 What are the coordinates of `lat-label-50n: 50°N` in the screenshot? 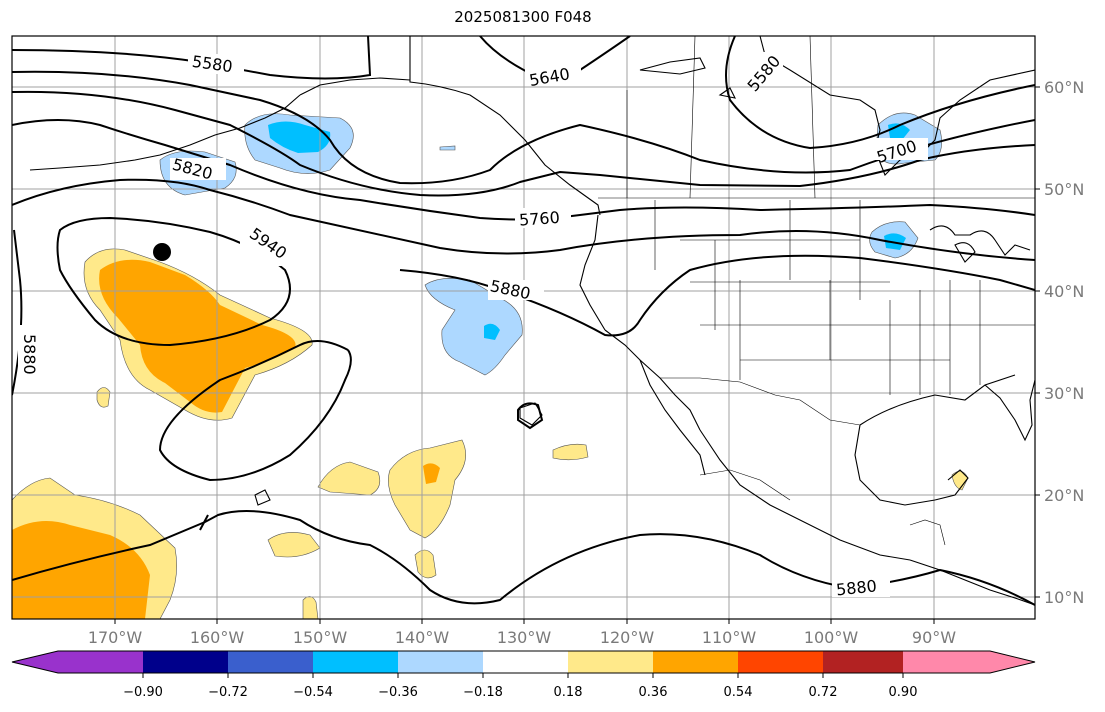 It's located at (1064, 189).